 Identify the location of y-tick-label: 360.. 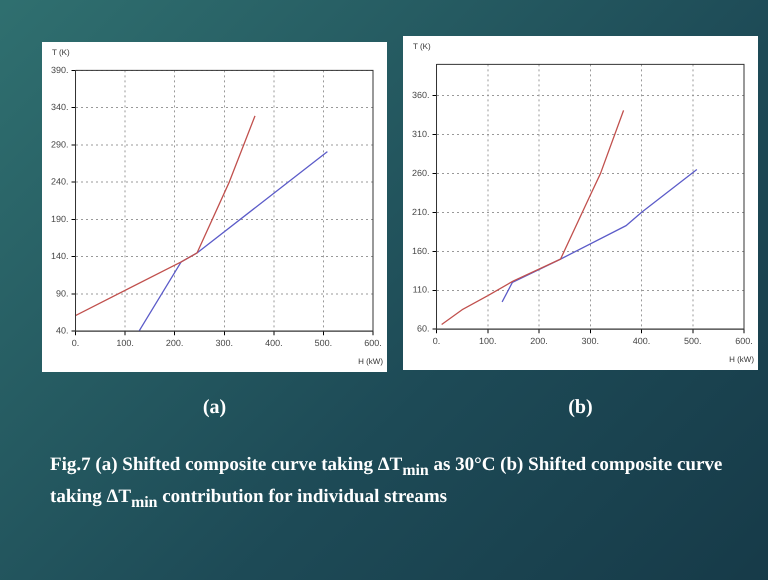
(421, 95).